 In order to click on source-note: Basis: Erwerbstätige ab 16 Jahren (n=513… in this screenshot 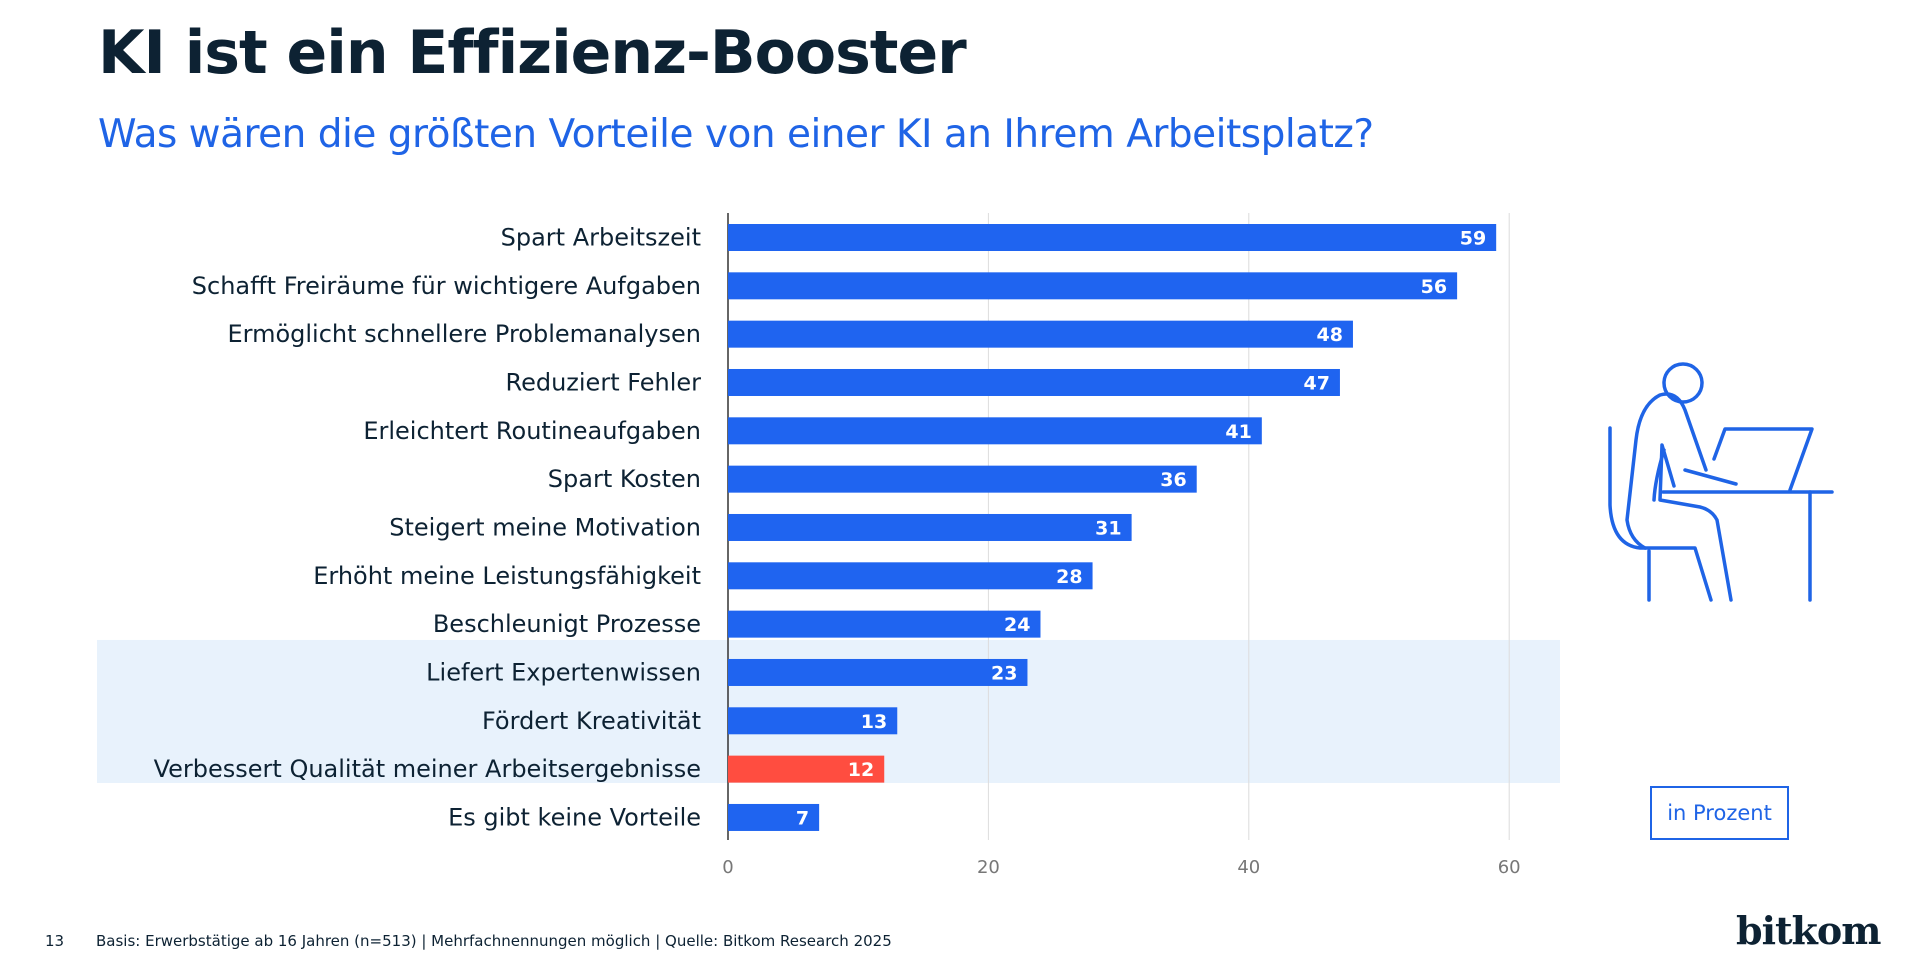, I will do `click(494, 941)`.